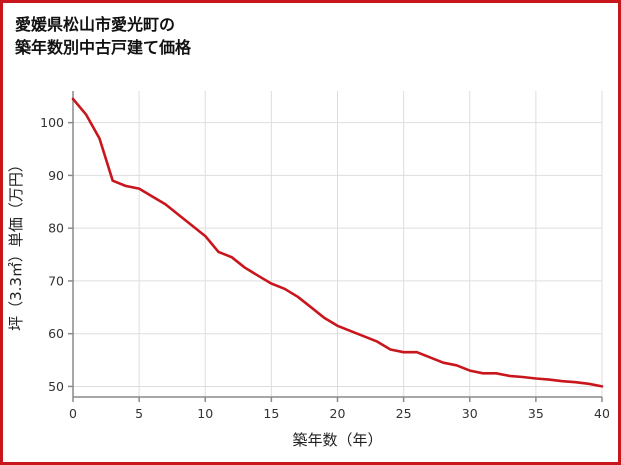 The image size is (621, 465). I want to click on y-tick-label: 60, so click(56, 333).